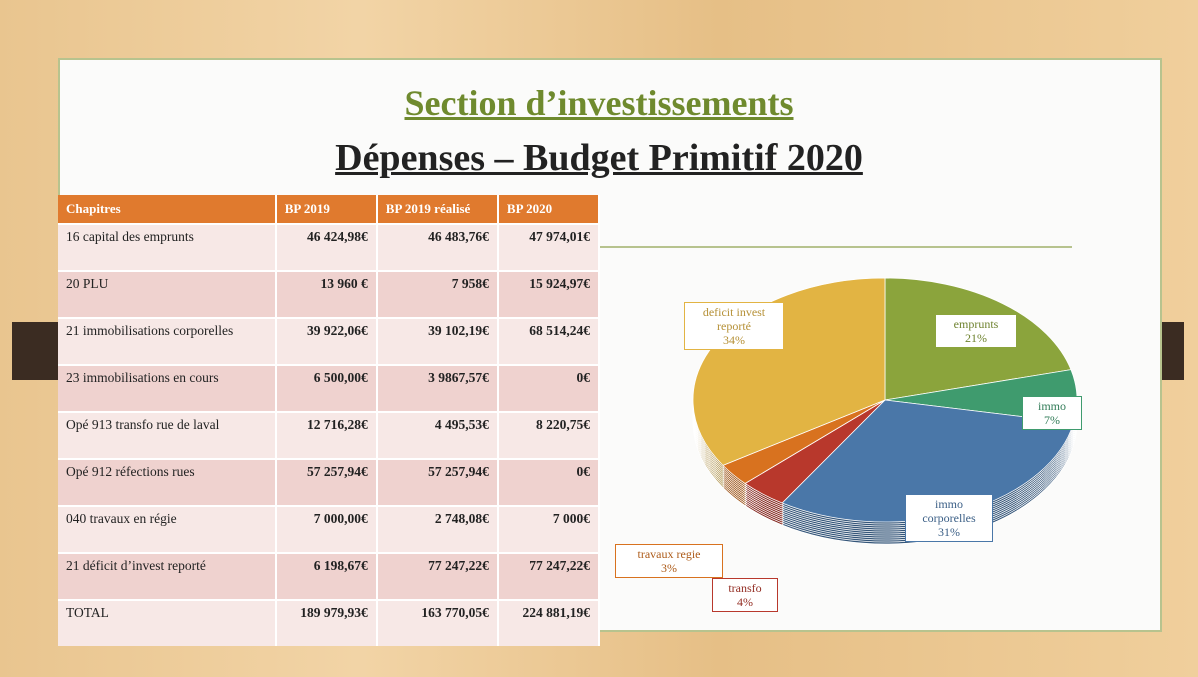  I want to click on cell: 3 9867,57€, so click(437, 388).